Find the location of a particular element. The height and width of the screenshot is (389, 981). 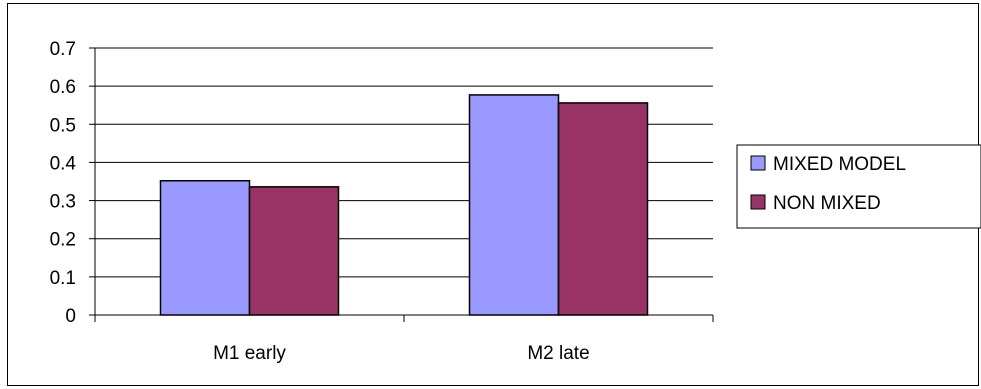

legend-label: NON MIXED is located at coordinates (827, 203).